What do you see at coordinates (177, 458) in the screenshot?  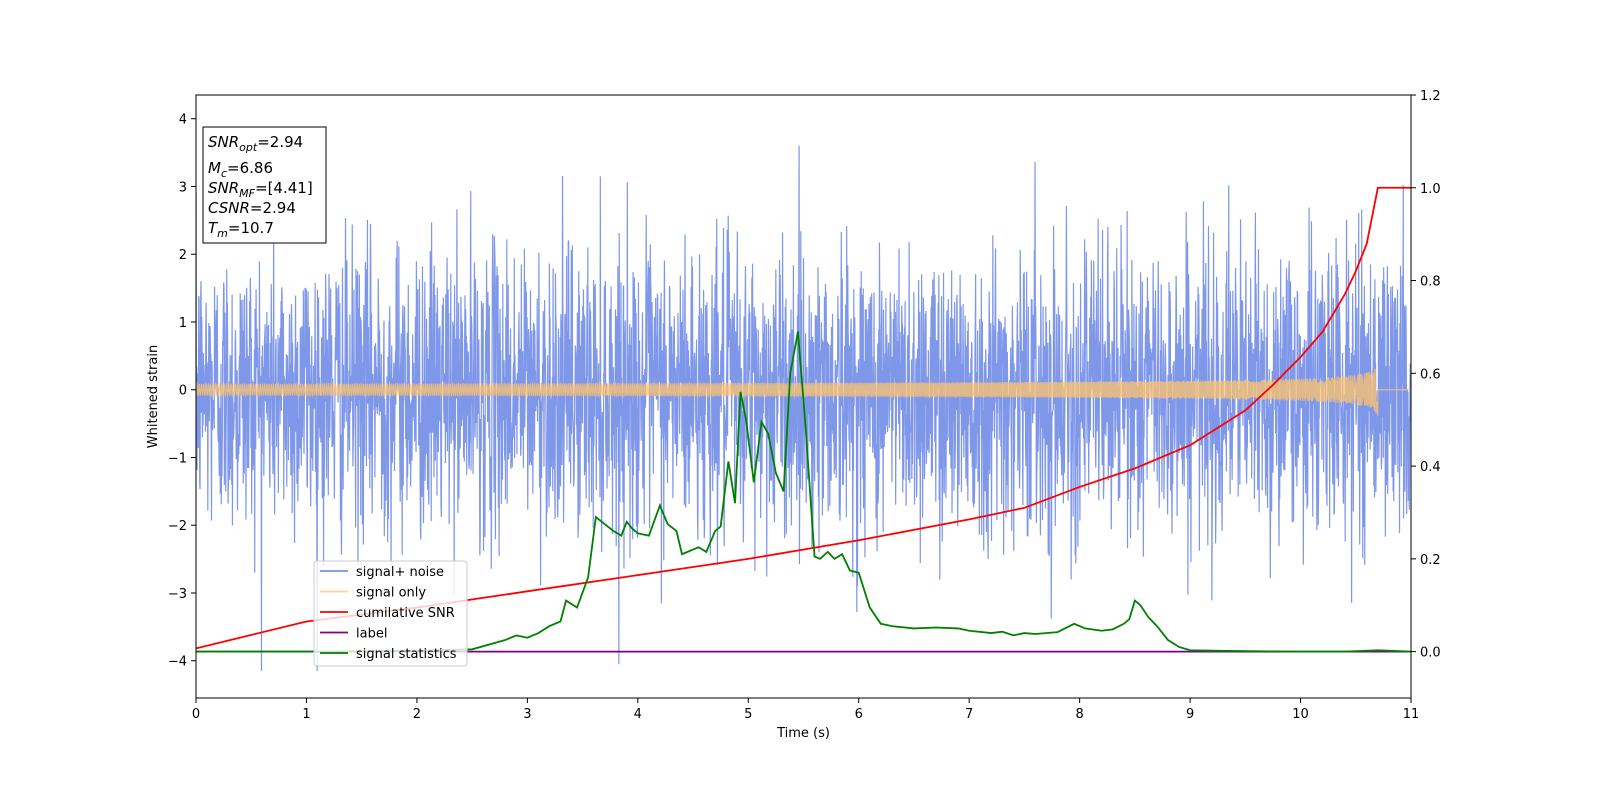 I see `y-left-tick-label: −1` at bounding box center [177, 458].